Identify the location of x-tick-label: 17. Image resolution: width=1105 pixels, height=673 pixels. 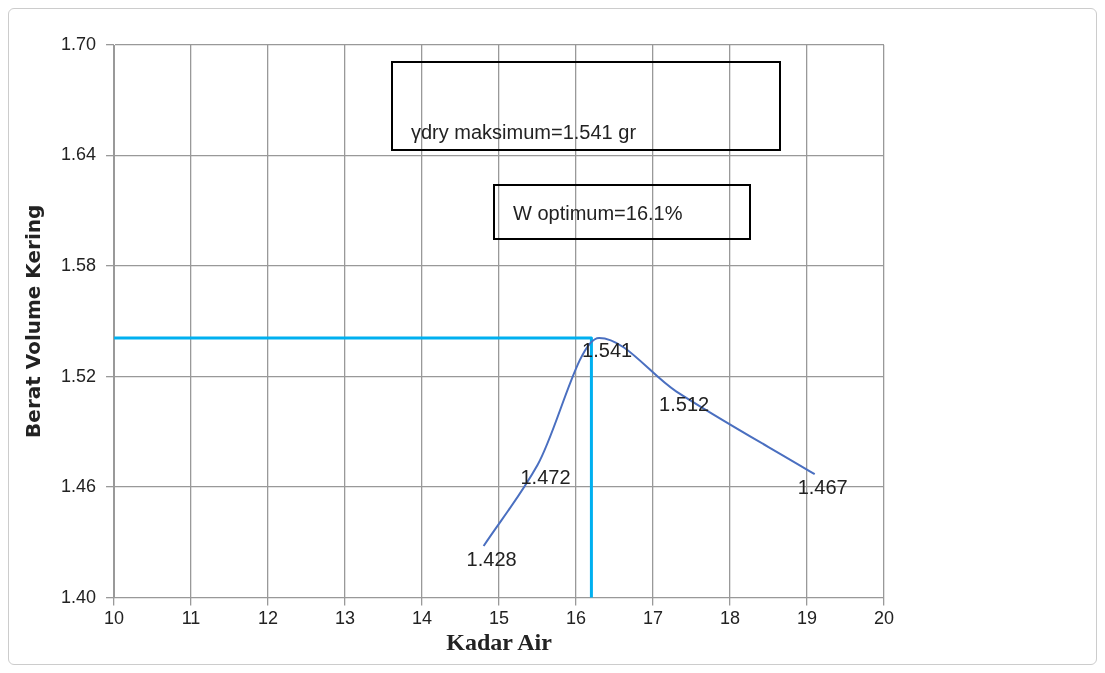
(653, 618).